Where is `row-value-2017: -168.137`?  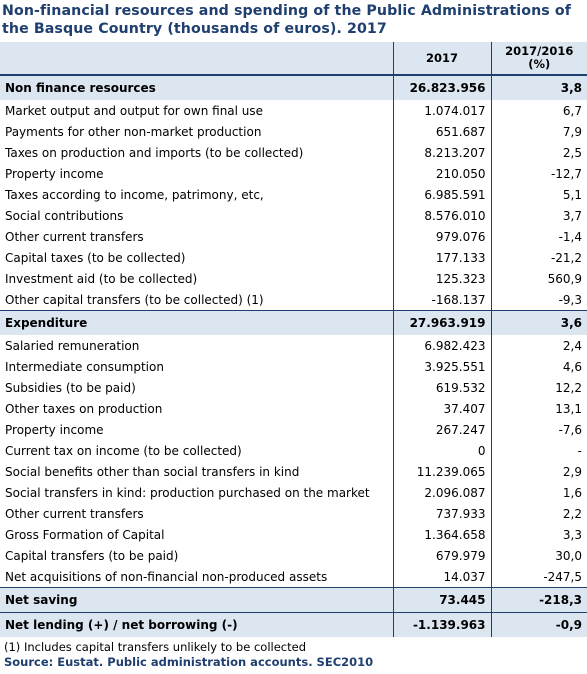 row-value-2017: -168.137 is located at coordinates (441, 300).